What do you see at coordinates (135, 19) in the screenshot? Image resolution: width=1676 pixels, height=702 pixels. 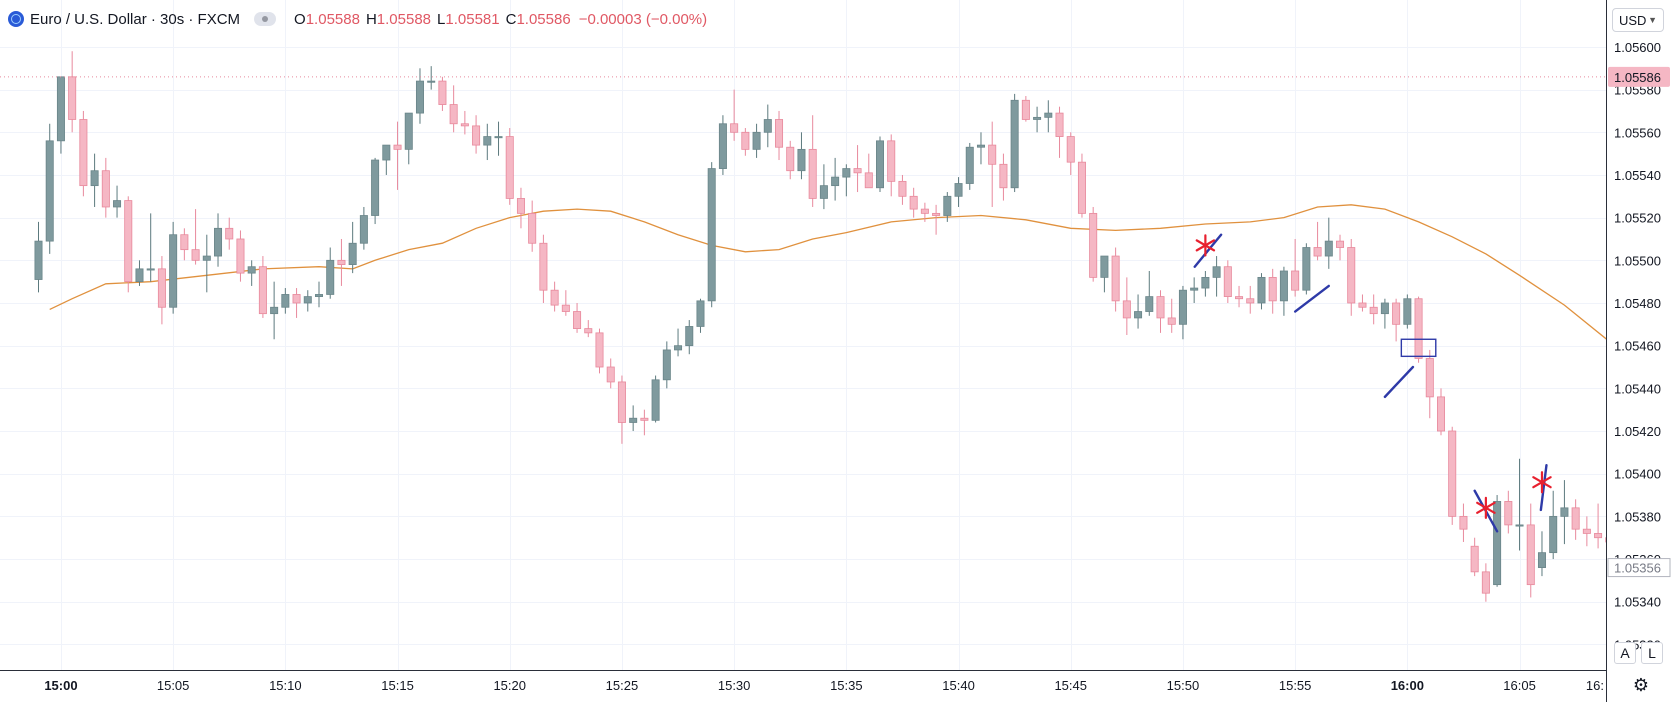 I see `symbol-title: Euro / U.S. Dollar · 30s · FXCM` at bounding box center [135, 19].